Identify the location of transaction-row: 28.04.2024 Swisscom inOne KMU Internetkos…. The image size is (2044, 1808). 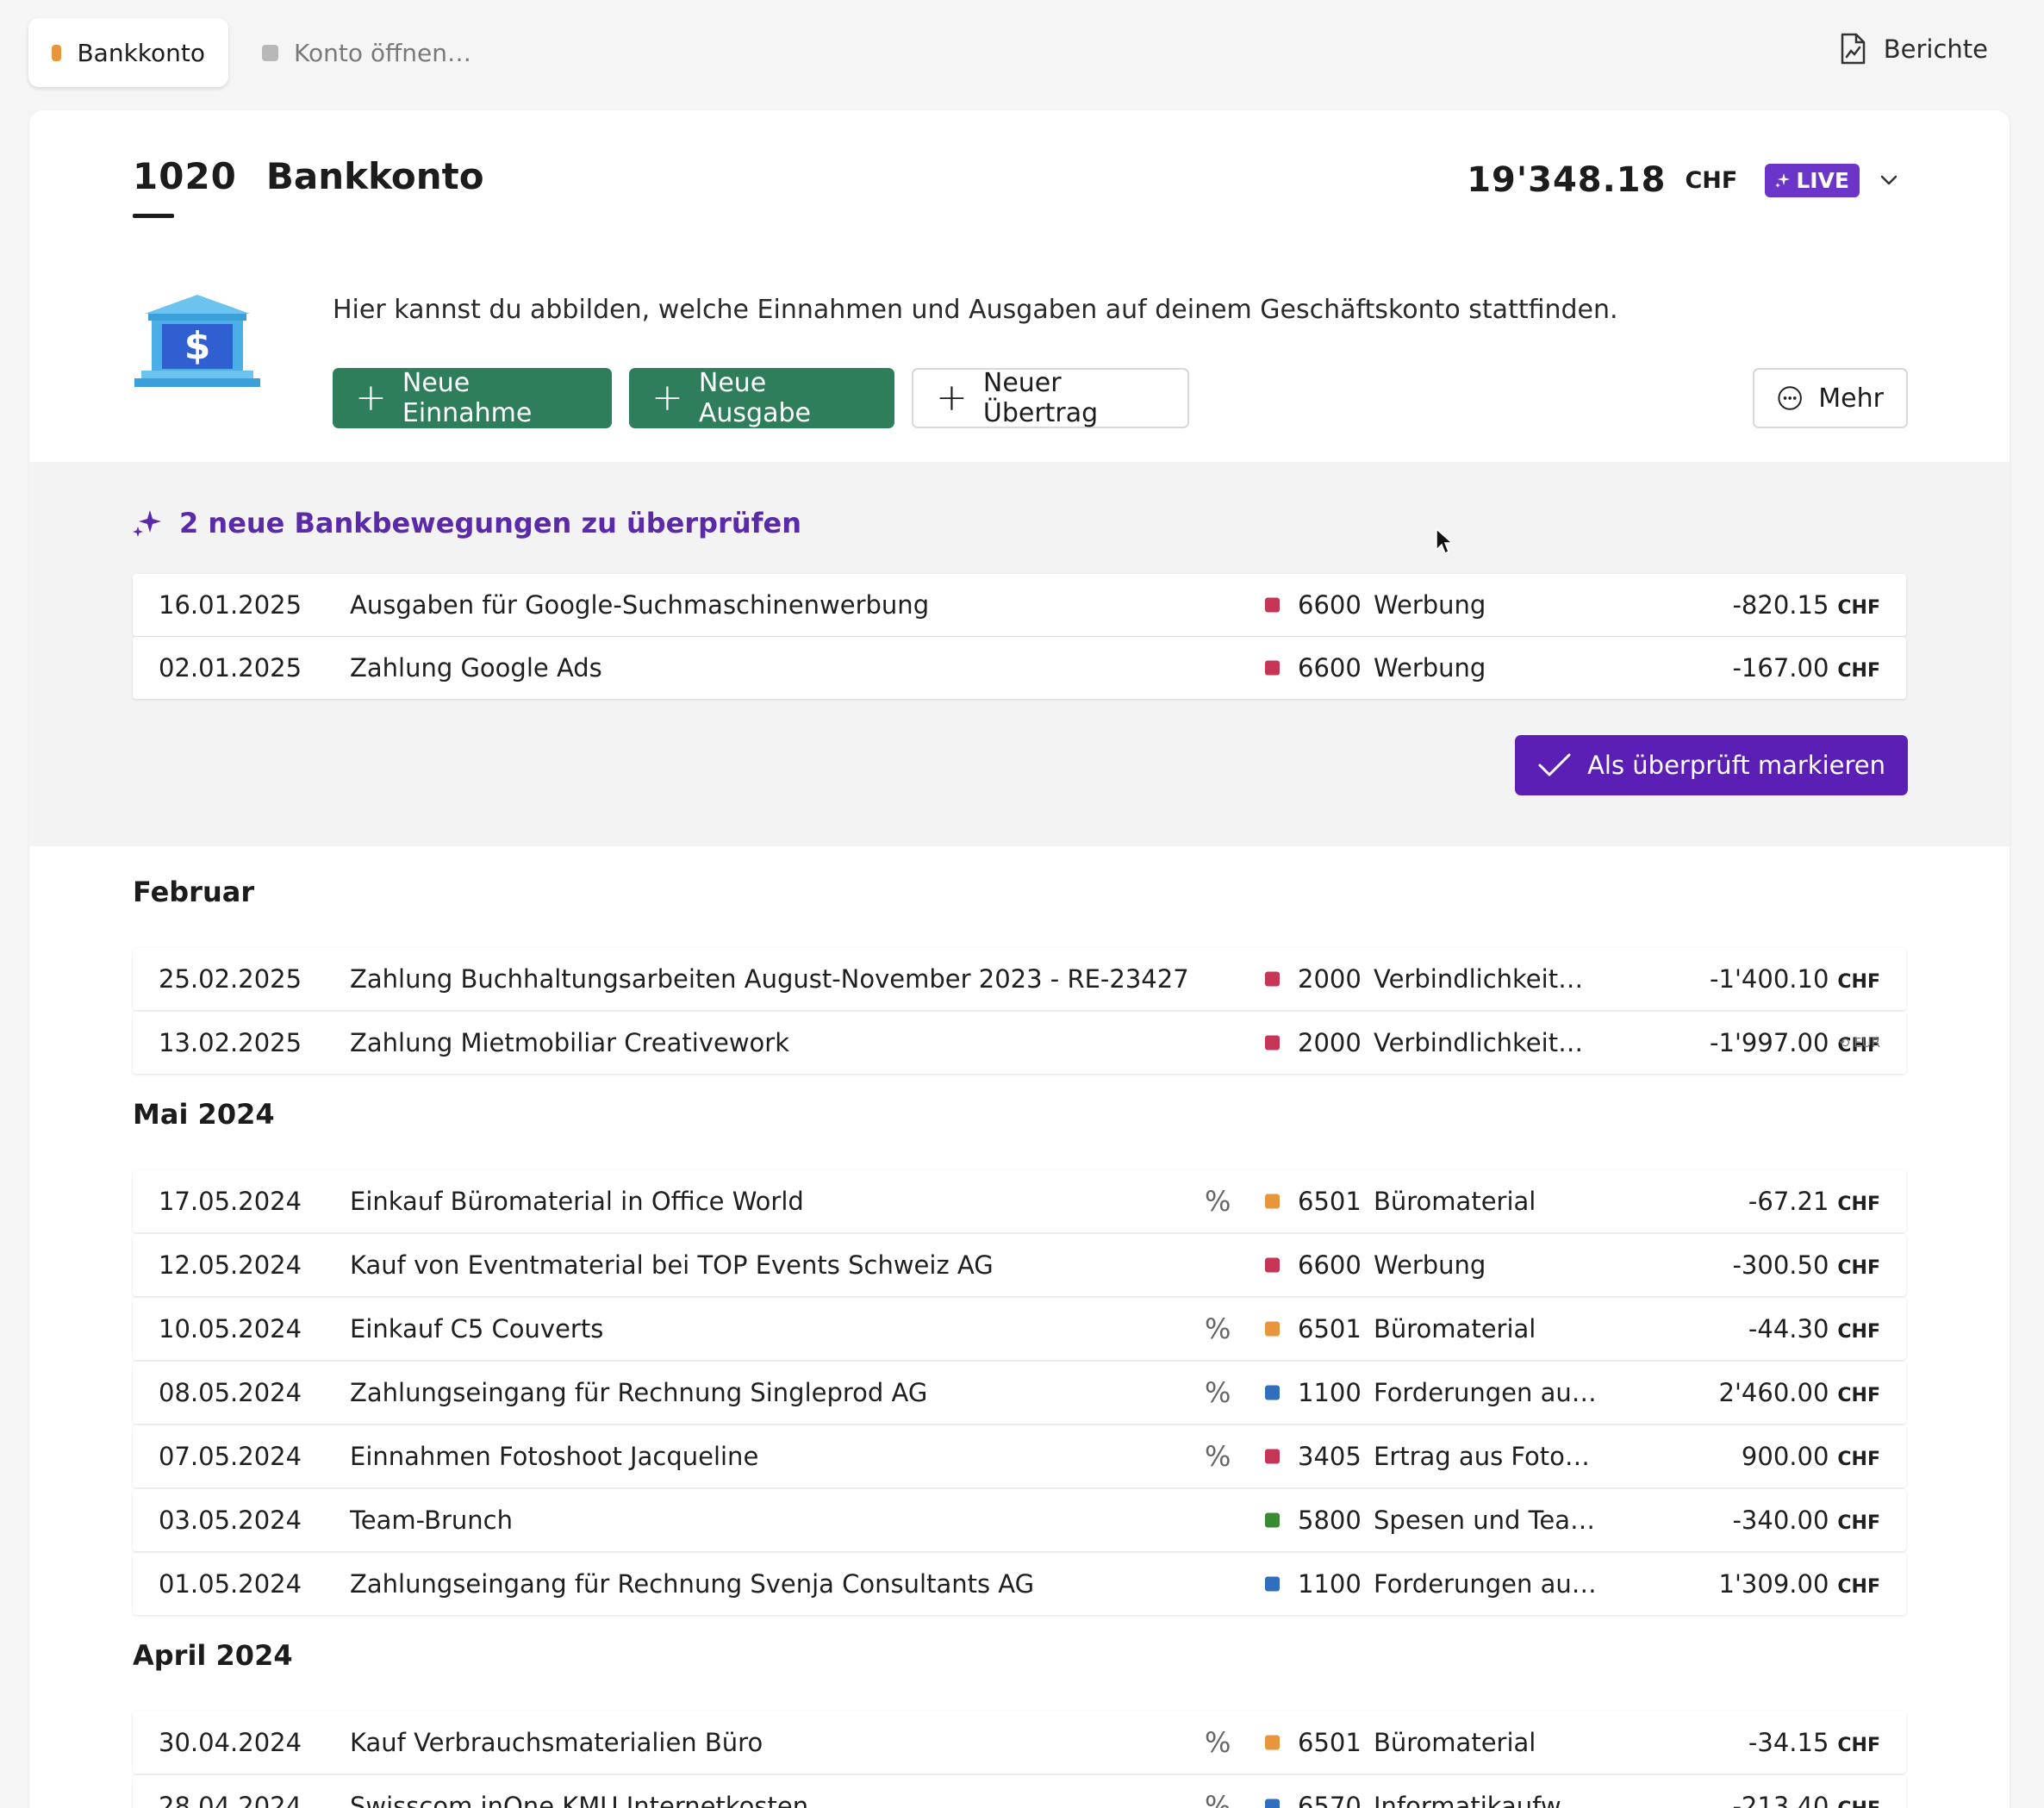
(1020, 1792).